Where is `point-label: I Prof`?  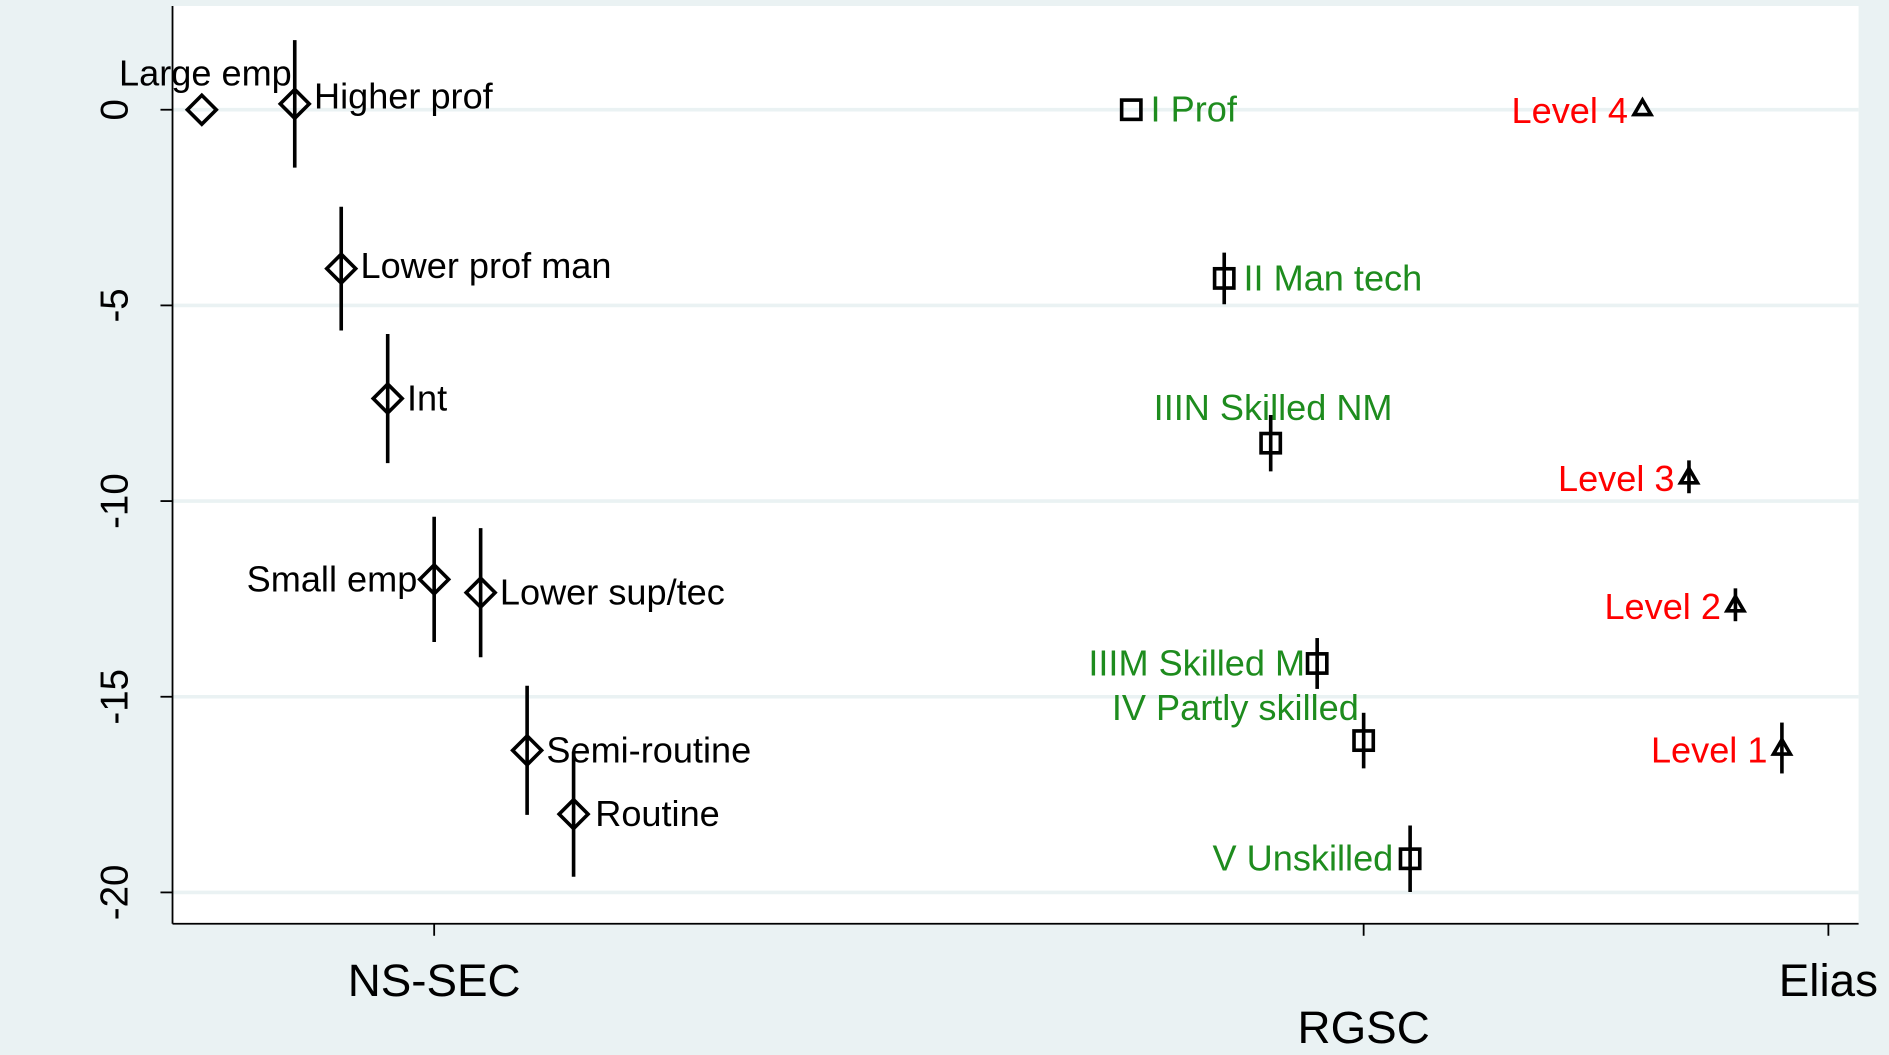
point-label: I Prof is located at coordinates (1194, 109).